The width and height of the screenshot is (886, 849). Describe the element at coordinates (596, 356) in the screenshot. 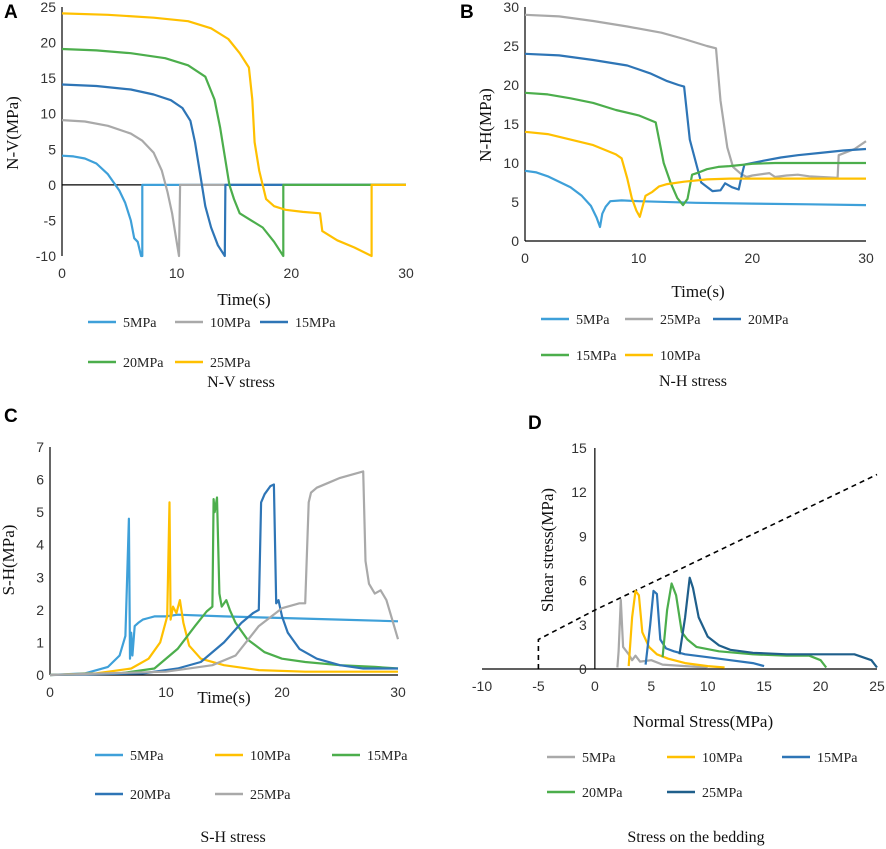

I see `panel-b-legend-label: 15MPa` at that location.